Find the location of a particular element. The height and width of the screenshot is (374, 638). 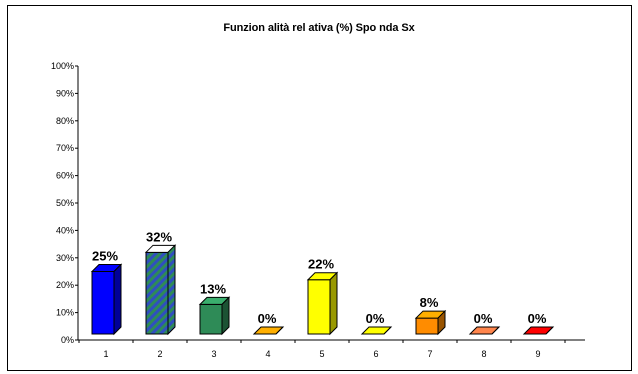

x-tick-label: 1 is located at coordinates (105, 354).